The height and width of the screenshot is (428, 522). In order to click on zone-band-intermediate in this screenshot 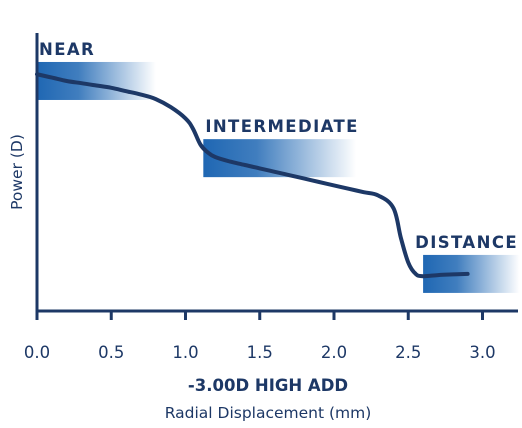, I will do `click(280, 158)`.